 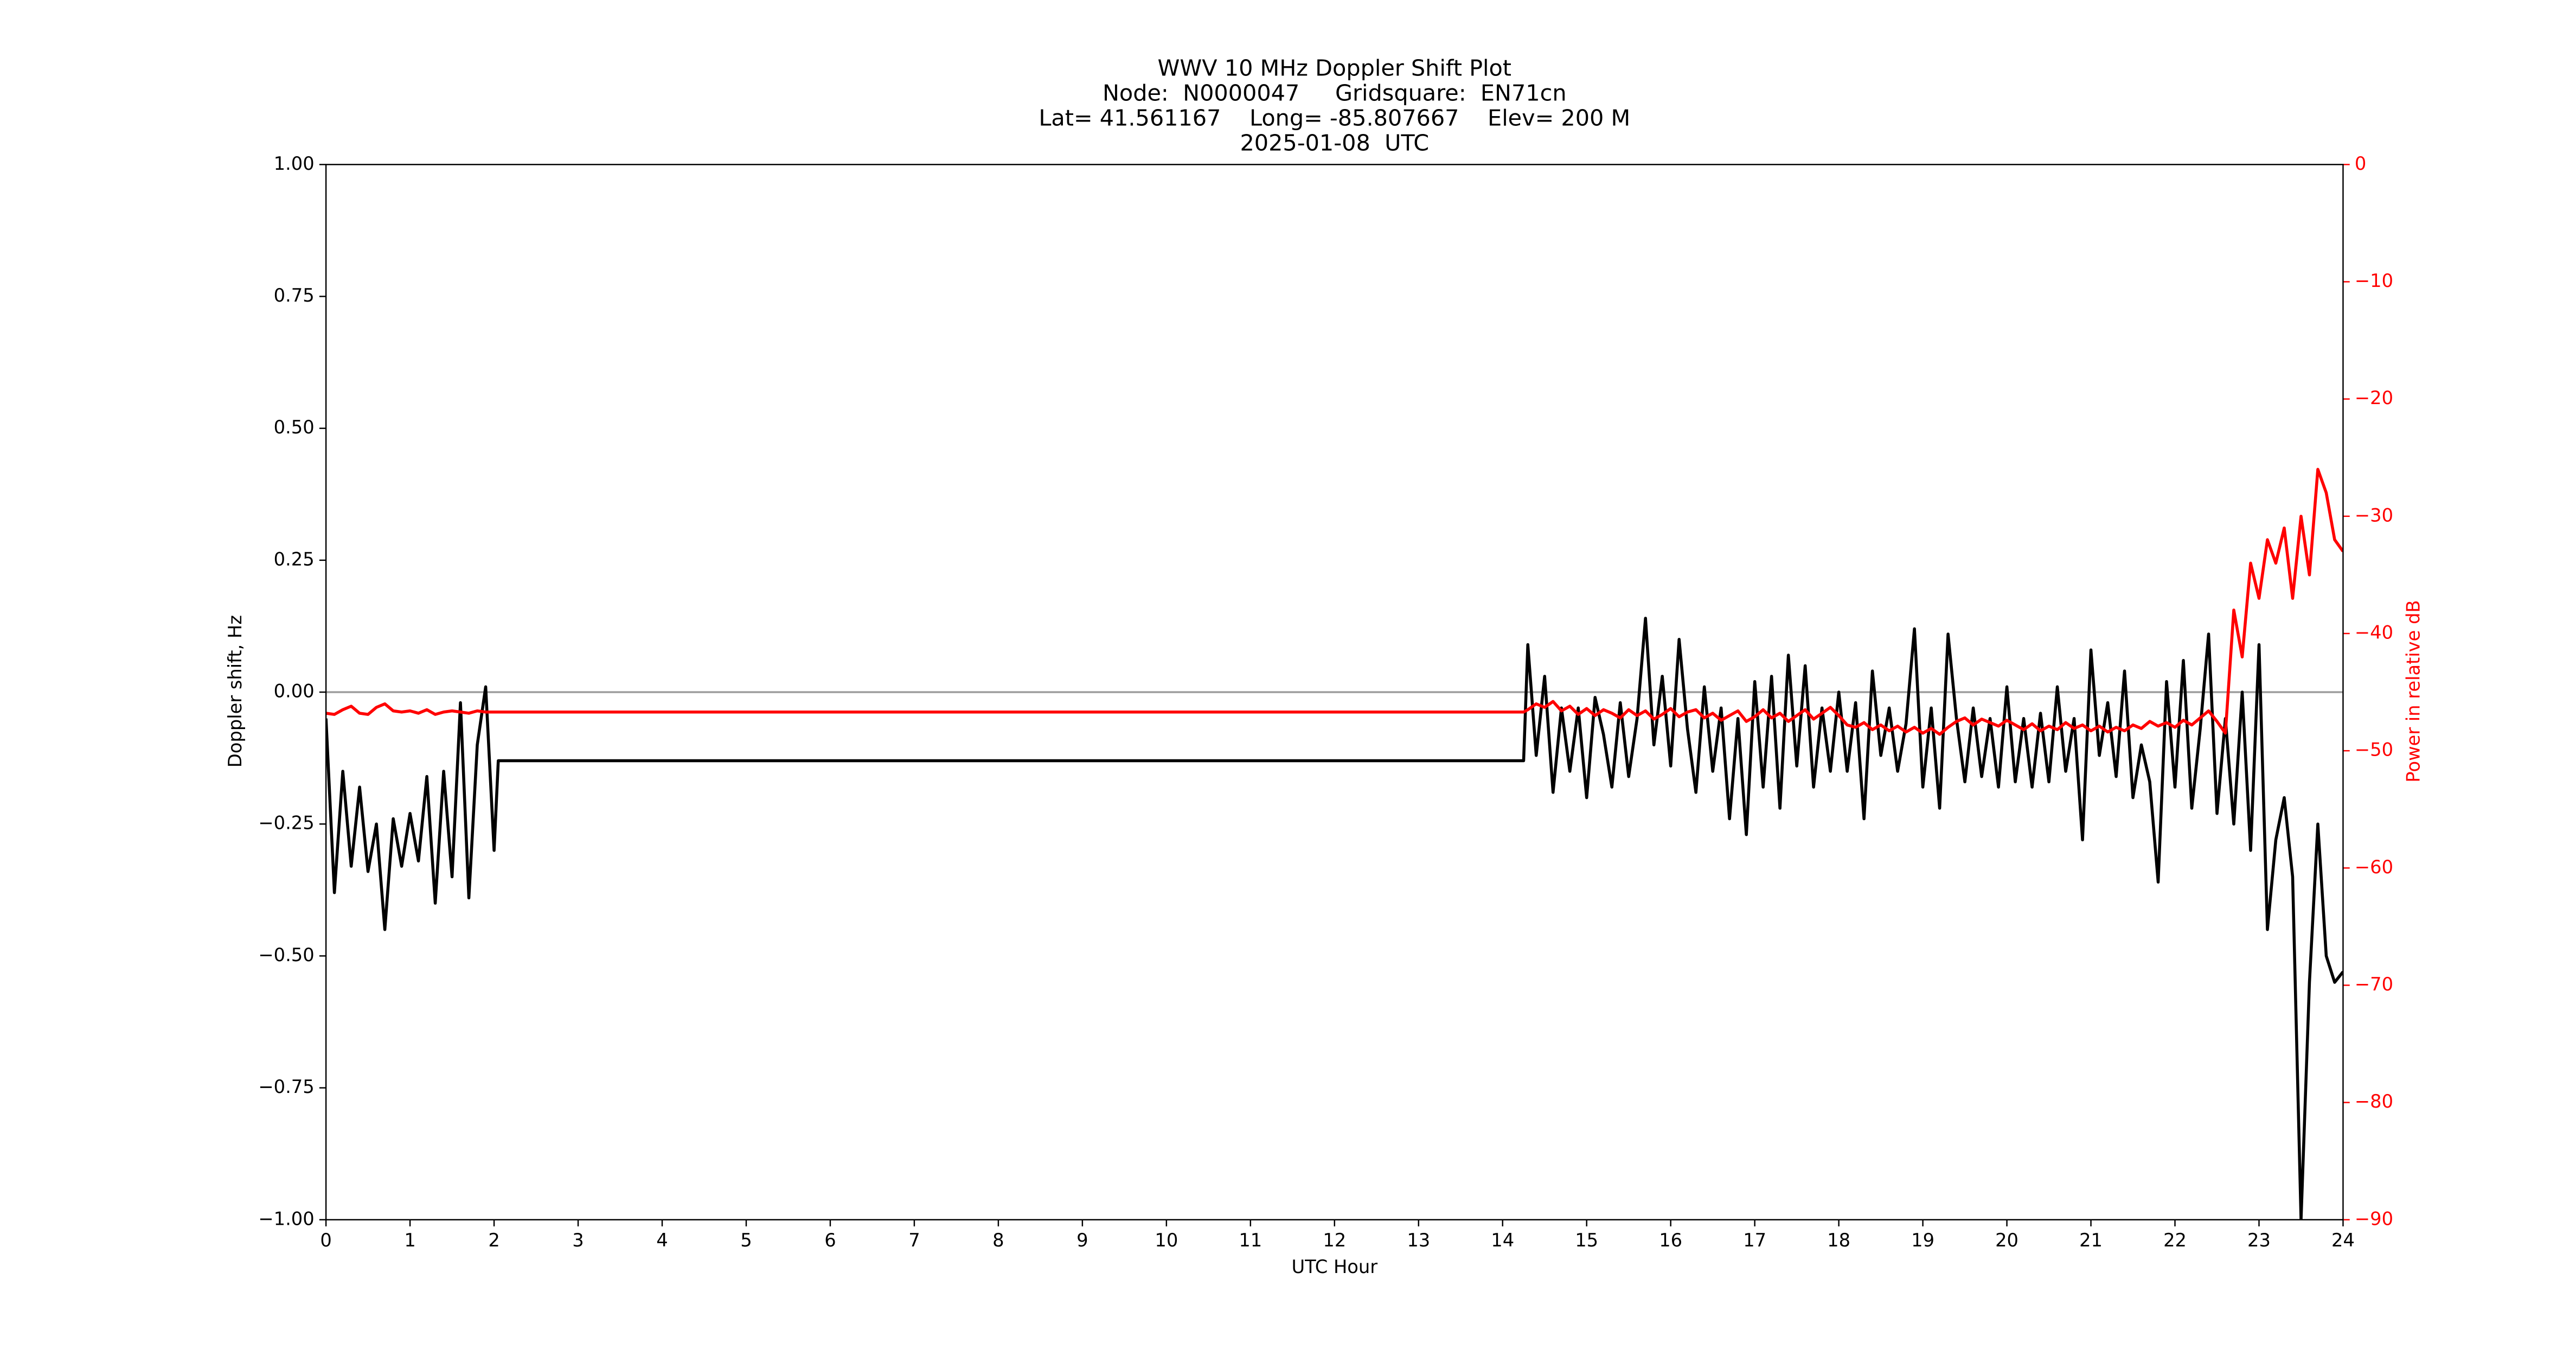 What do you see at coordinates (1502, 1240) in the screenshot?
I see `x-tick-label: 14` at bounding box center [1502, 1240].